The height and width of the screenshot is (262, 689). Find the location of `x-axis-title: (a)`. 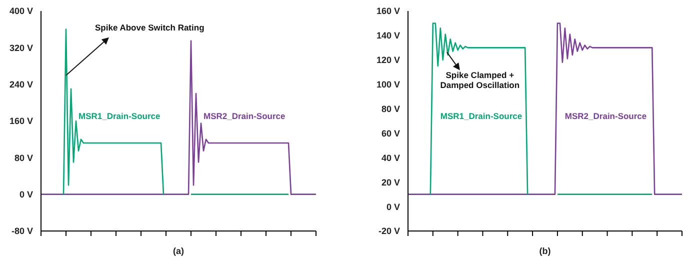

x-axis-title: (a) is located at coordinates (178, 251).